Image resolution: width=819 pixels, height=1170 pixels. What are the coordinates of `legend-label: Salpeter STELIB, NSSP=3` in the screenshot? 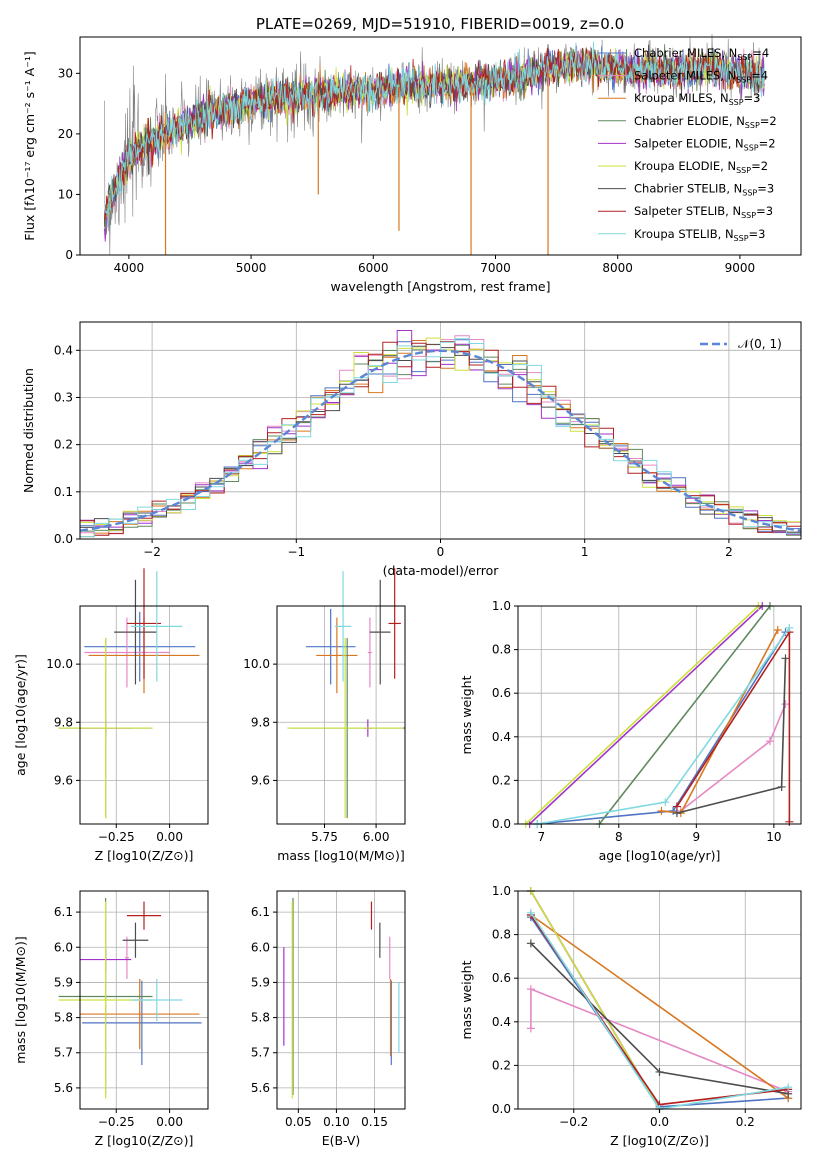 It's located at (703, 212).